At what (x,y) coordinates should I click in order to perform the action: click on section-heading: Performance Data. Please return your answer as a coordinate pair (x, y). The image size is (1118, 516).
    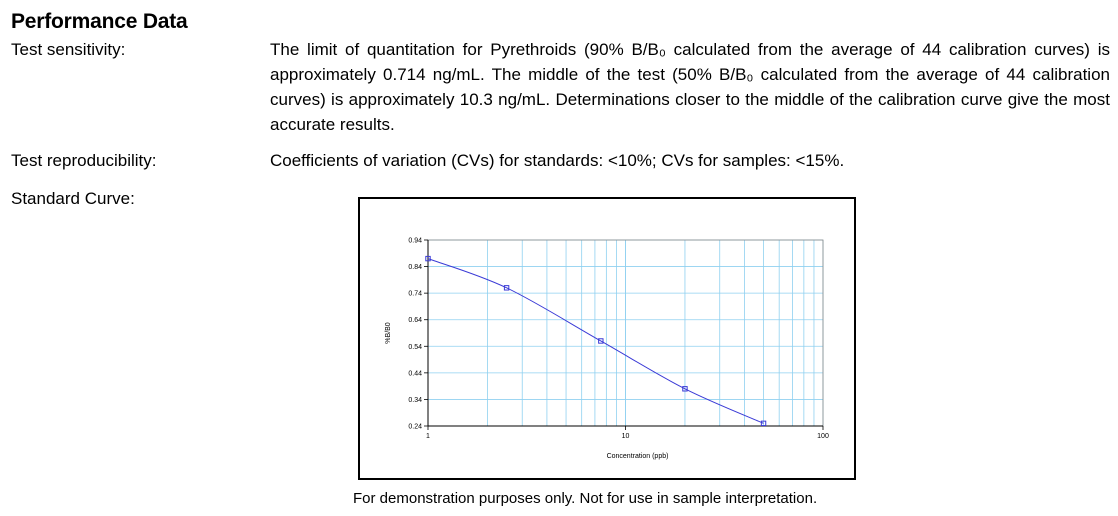
    Looking at the image, I should click on (99, 21).